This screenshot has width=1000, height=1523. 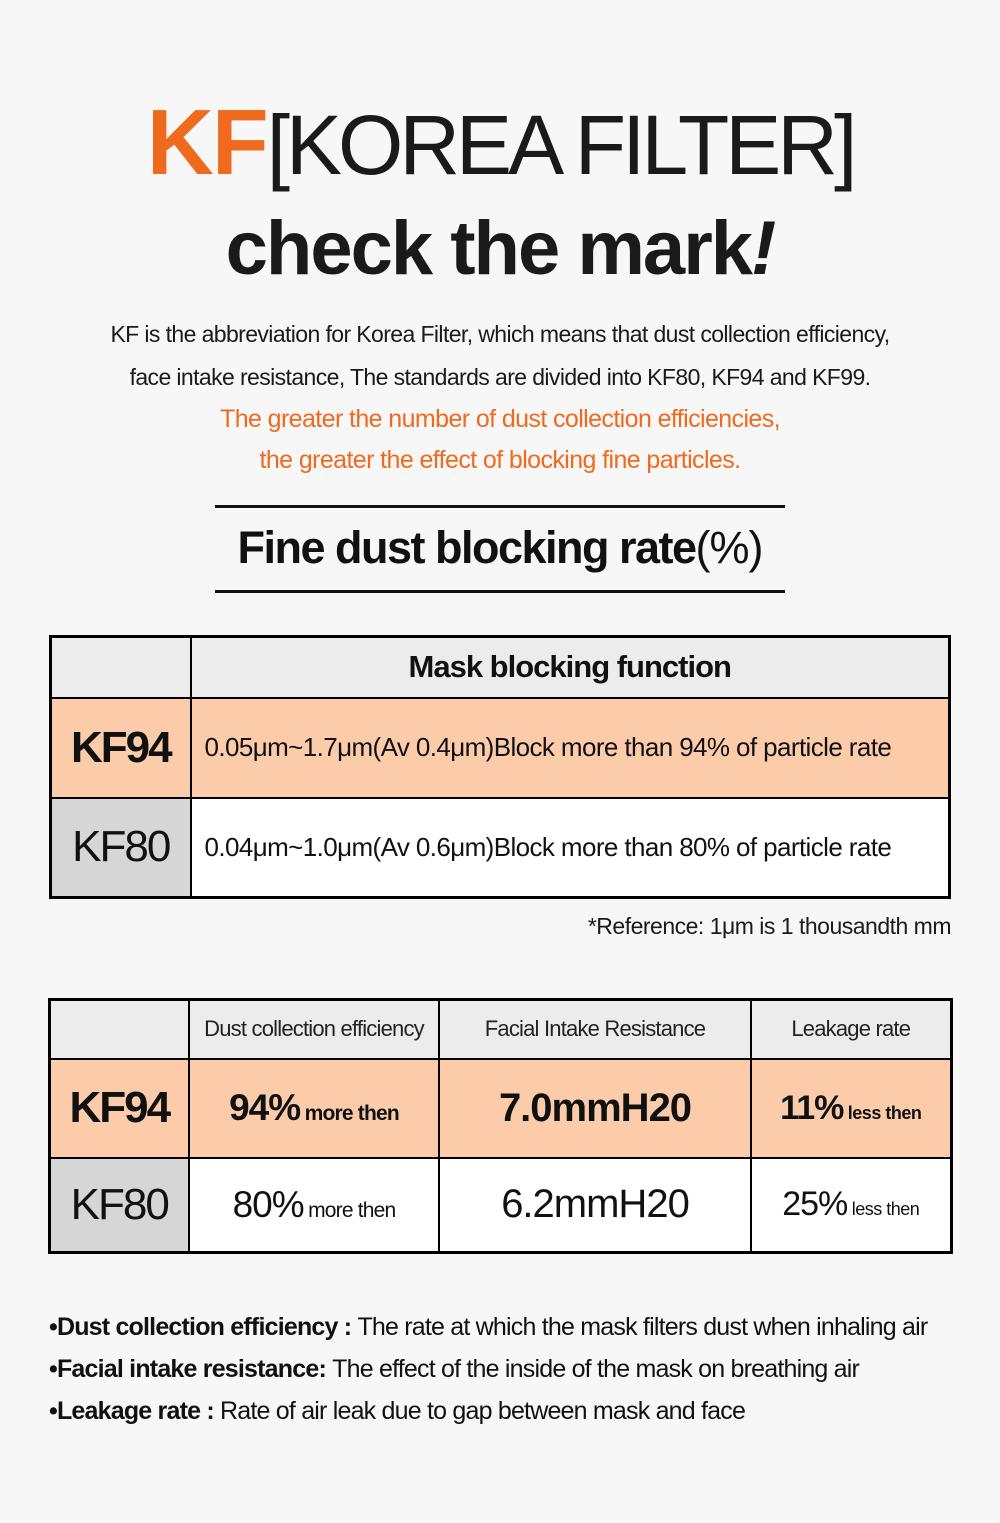 I want to click on section-title-text: Fine dust blocking rate, so click(x=467, y=547).